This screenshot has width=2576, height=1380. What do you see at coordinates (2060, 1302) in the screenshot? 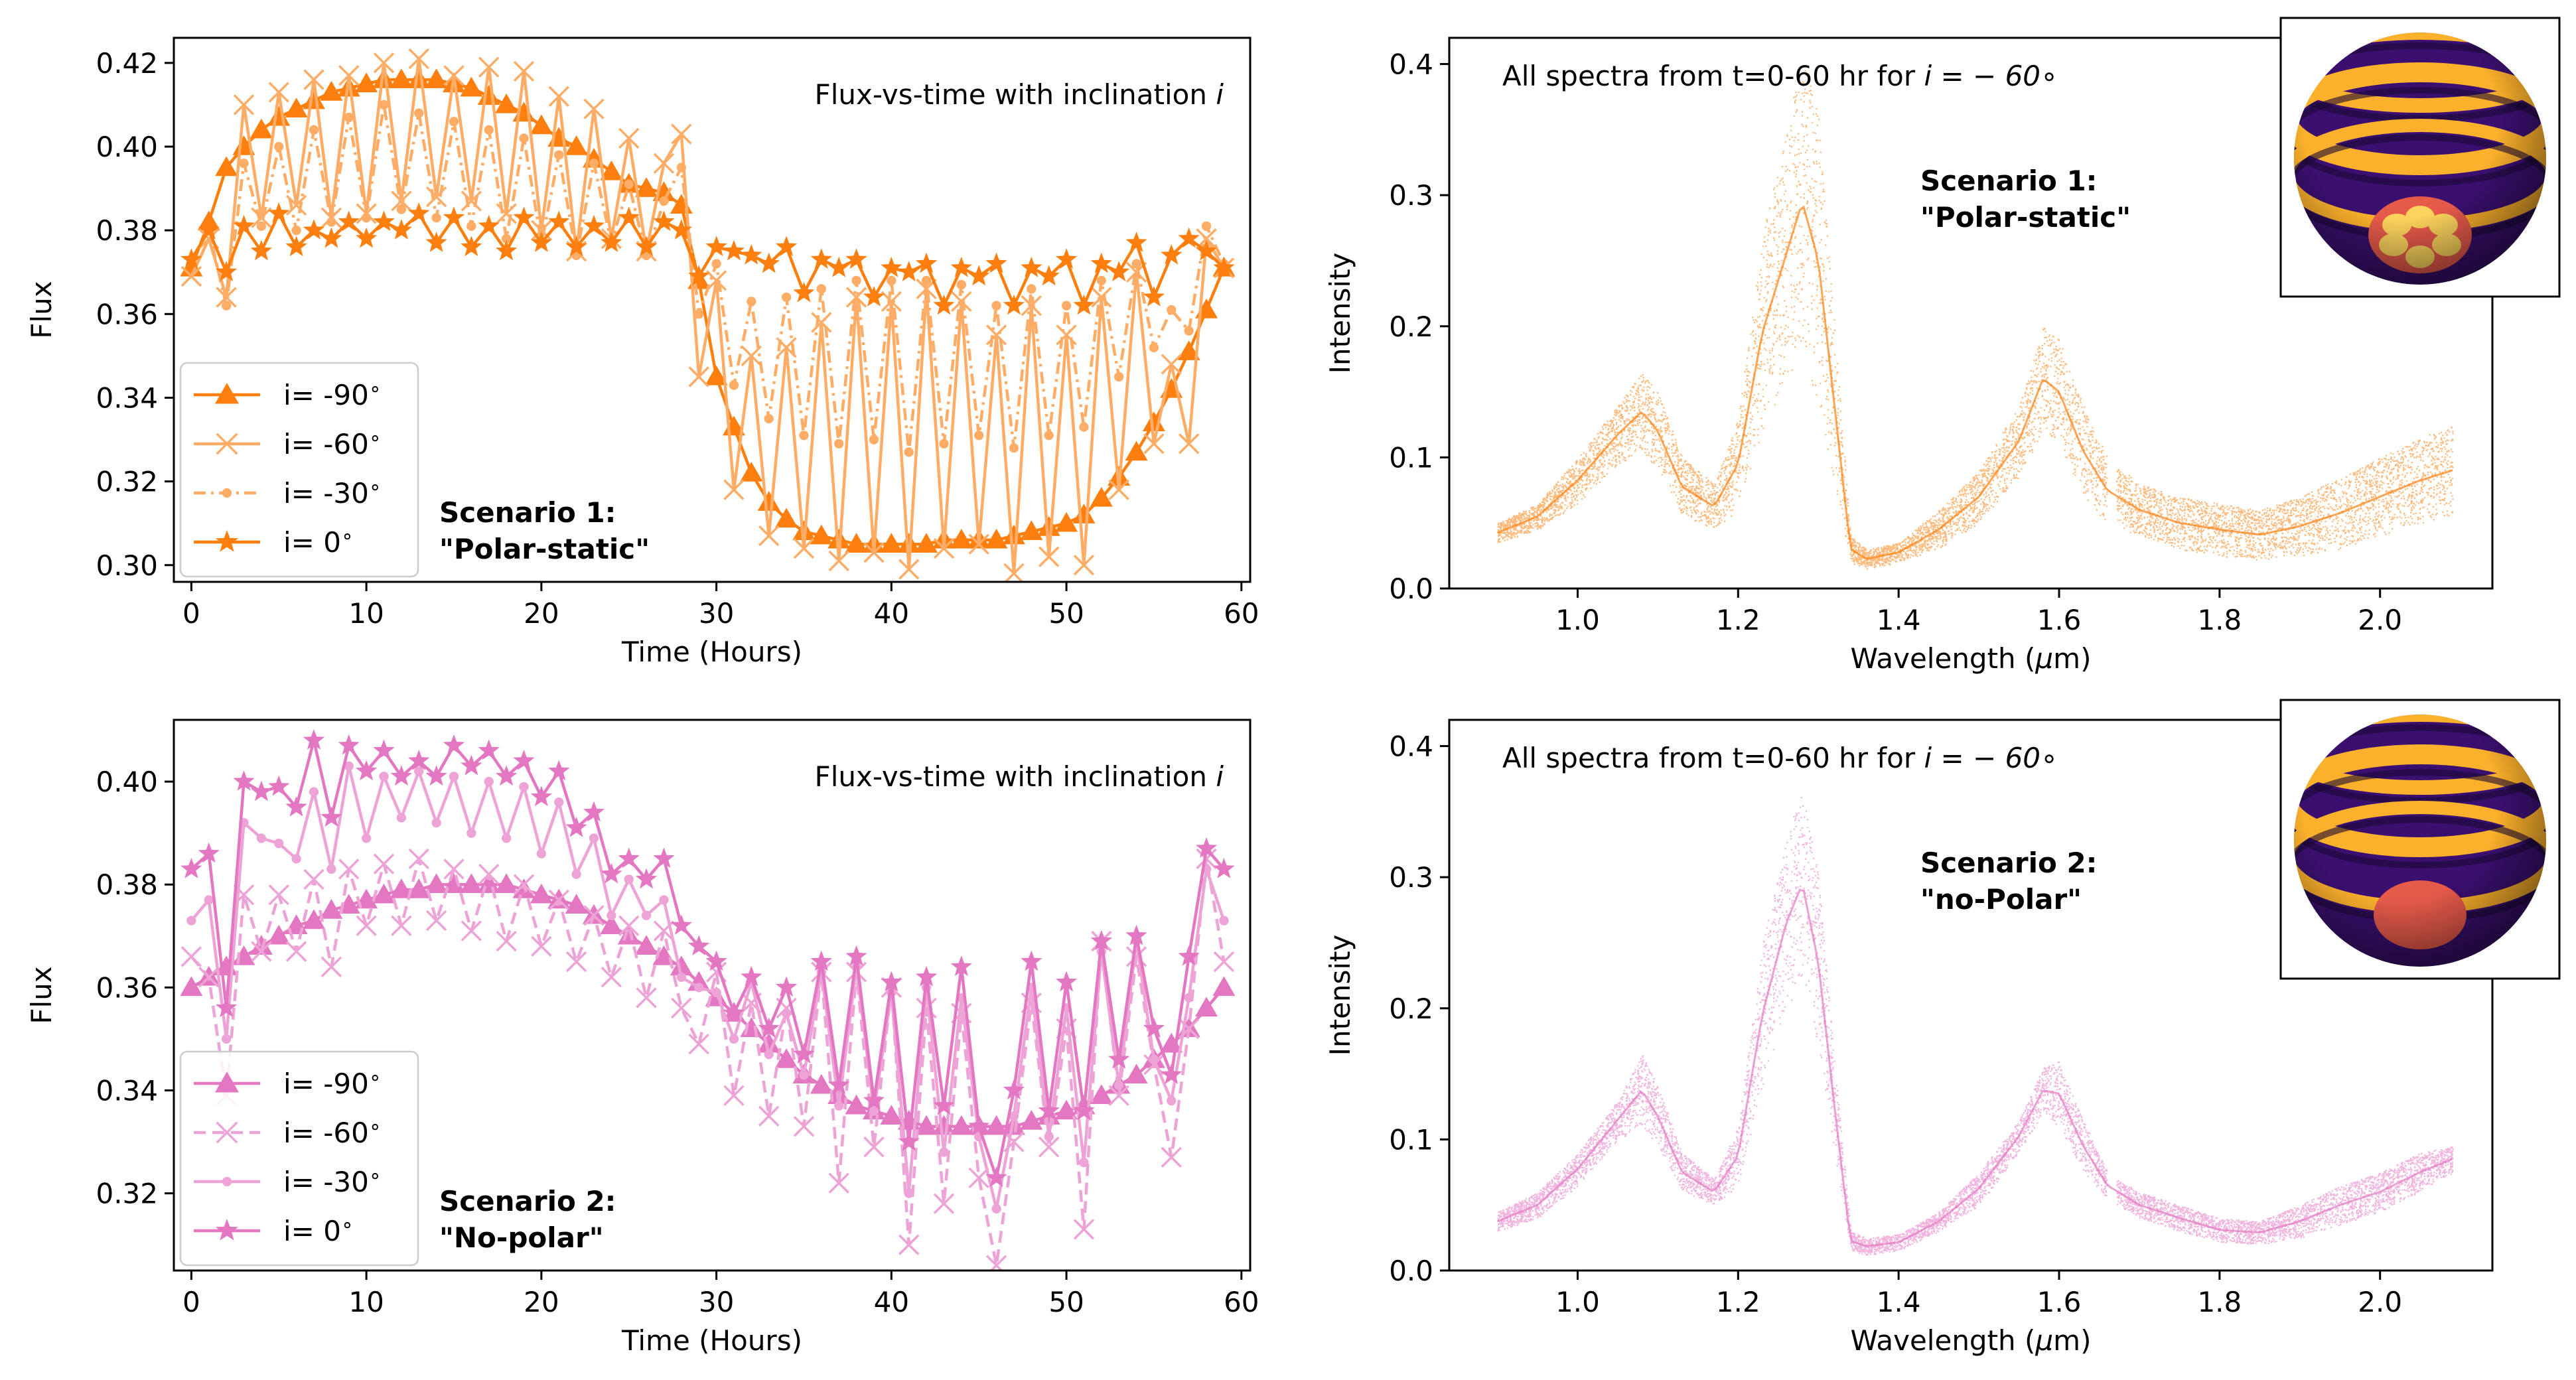
I see `x-tick-label: 1.6` at bounding box center [2060, 1302].